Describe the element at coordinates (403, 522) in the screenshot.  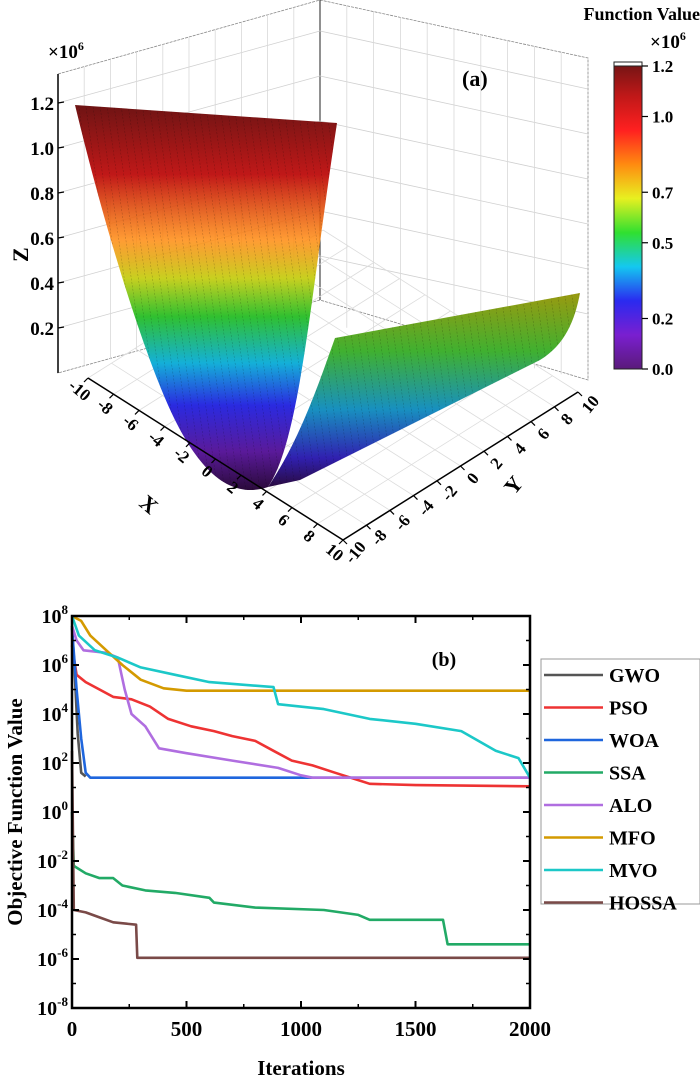
I see `y-tick-label: -6` at that location.